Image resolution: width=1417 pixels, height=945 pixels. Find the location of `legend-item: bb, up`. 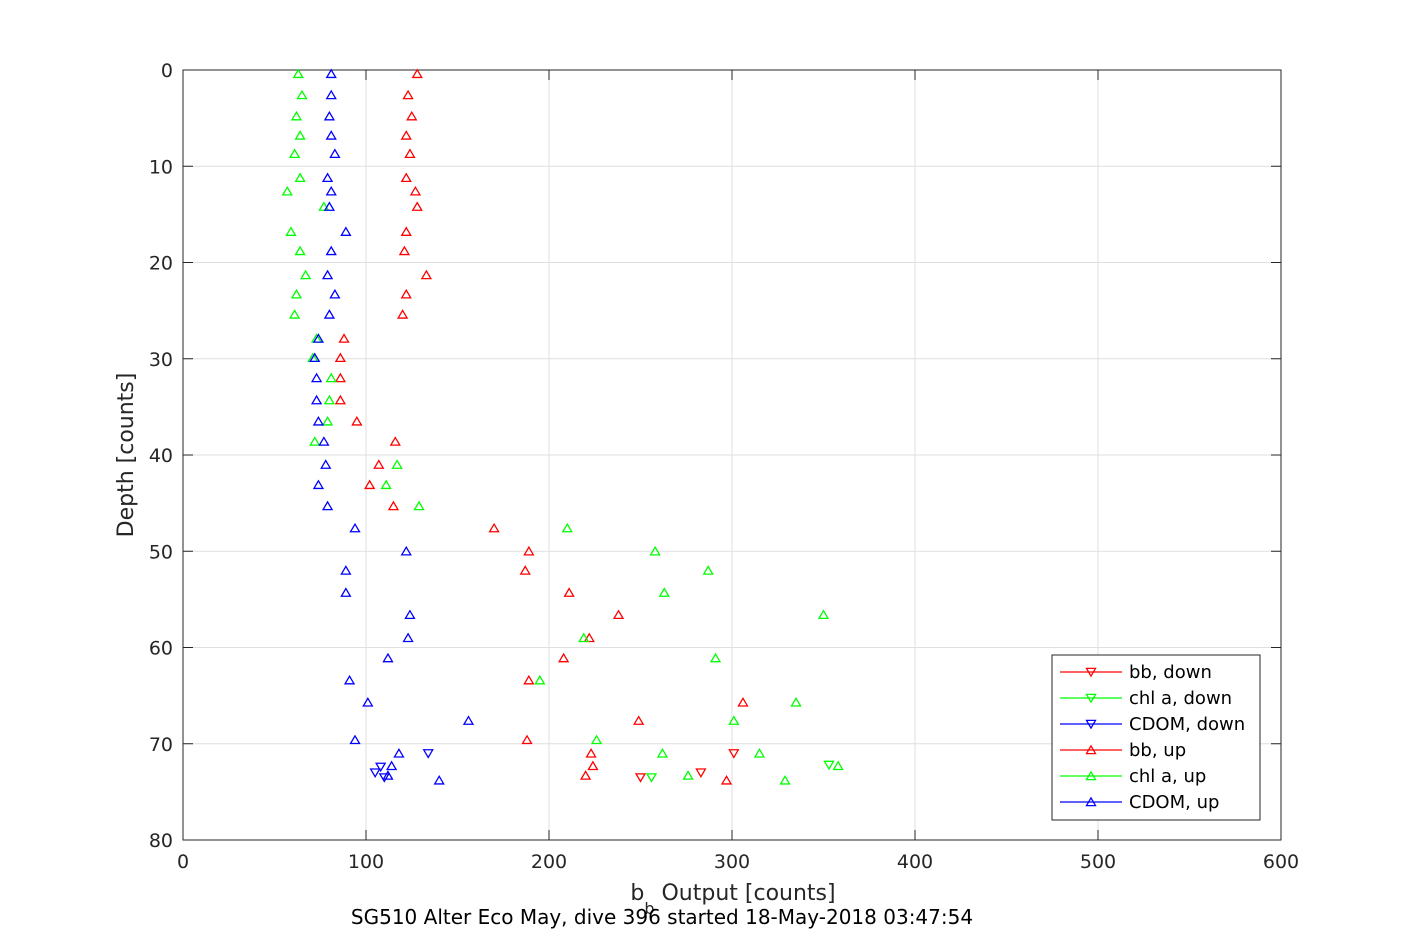

legend-item: bb, up is located at coordinates (1123, 750).